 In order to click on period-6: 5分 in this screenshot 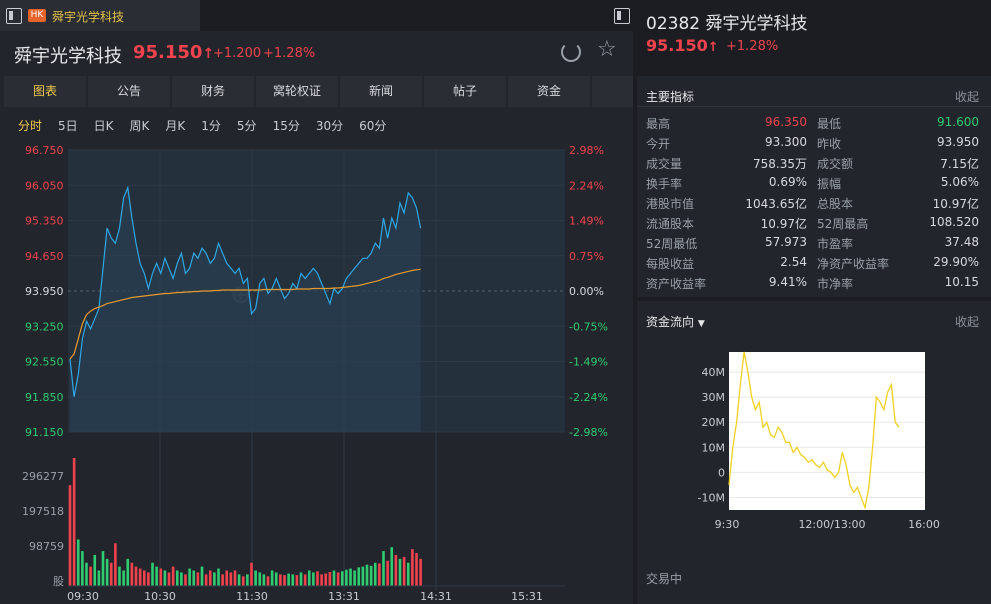, I will do `click(246, 126)`.